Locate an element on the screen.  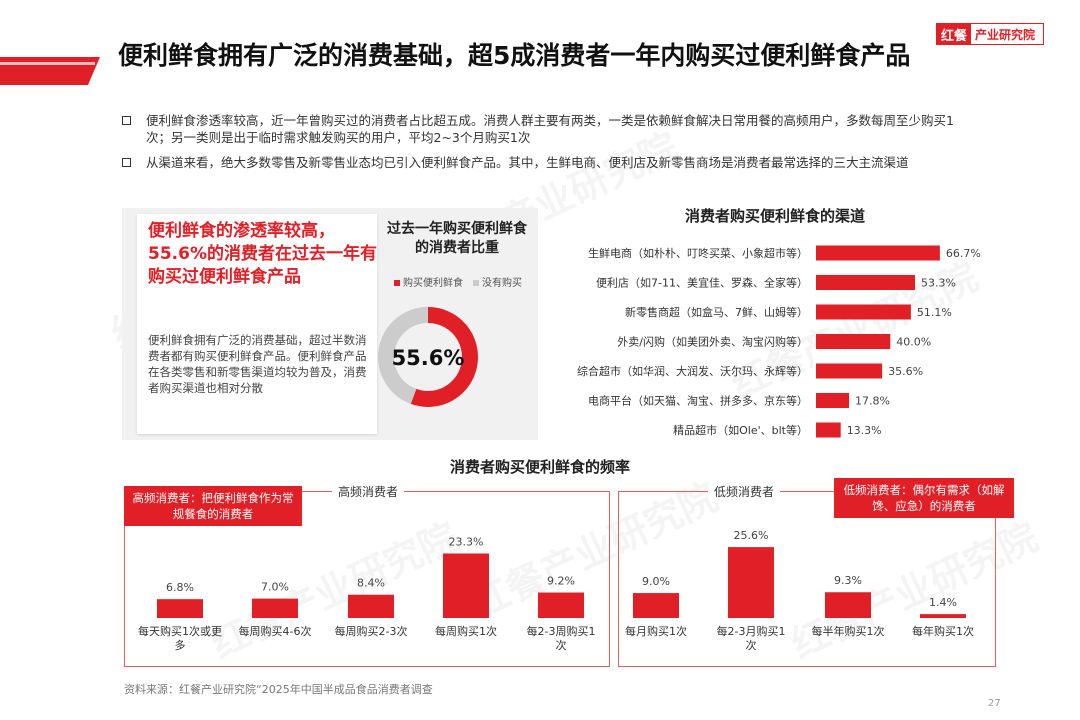
channel-category-label: 综合超市（如华润、大润发、沃尔玛、永辉等） is located at coordinates (692, 371).